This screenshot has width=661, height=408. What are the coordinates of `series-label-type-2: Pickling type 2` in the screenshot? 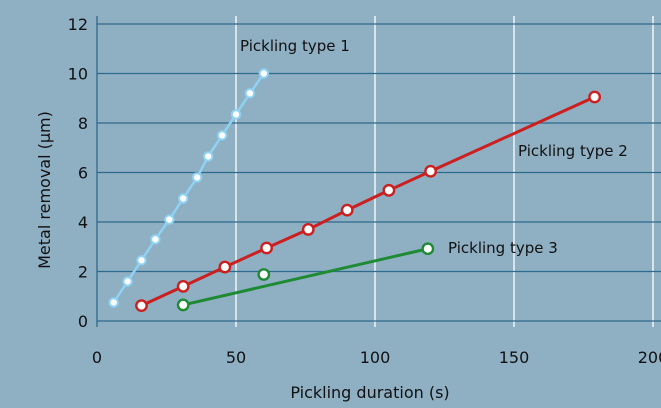 It's located at (573, 151).